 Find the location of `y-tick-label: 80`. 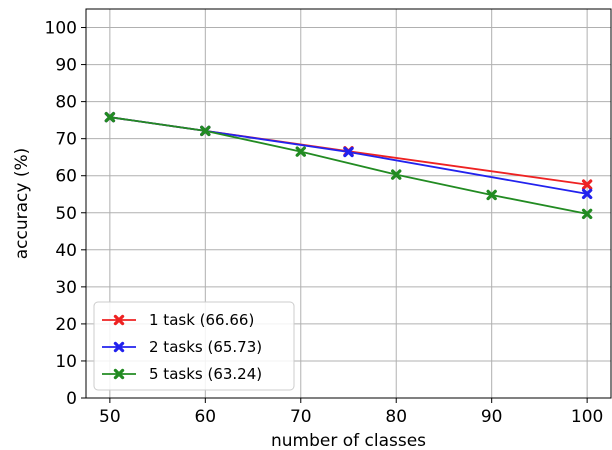

y-tick-label: 80 is located at coordinates (66, 103).